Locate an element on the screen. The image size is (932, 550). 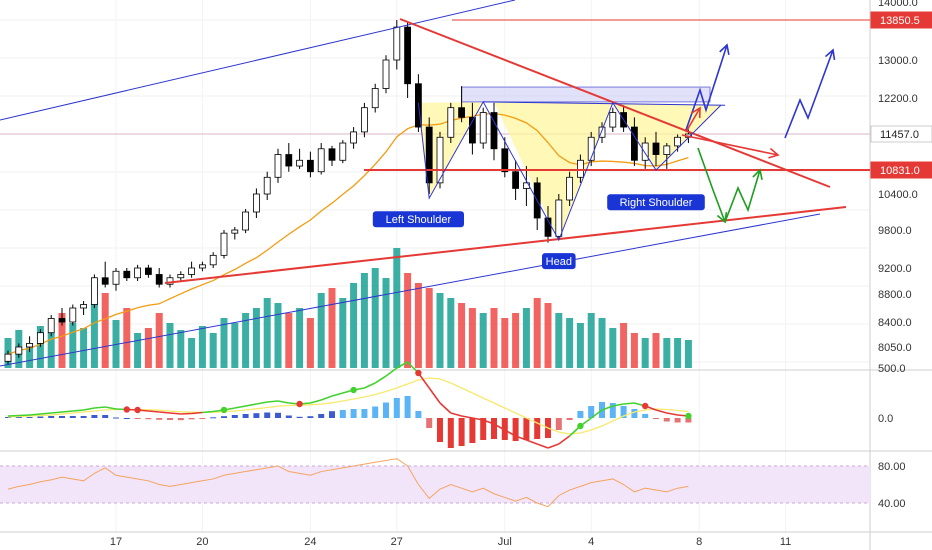
time-tick-label: 20 is located at coordinates (202, 542).